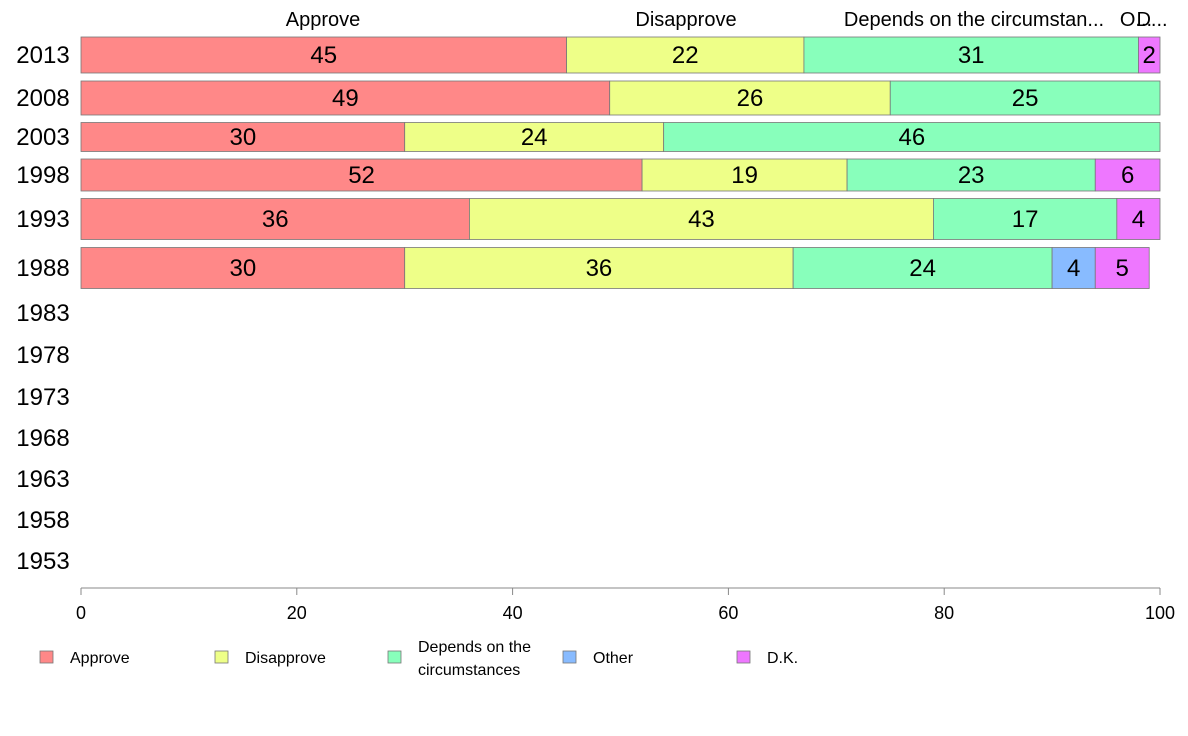 This screenshot has width=1188, height=736. I want to click on bar-2003-disapprove, so click(534, 137).